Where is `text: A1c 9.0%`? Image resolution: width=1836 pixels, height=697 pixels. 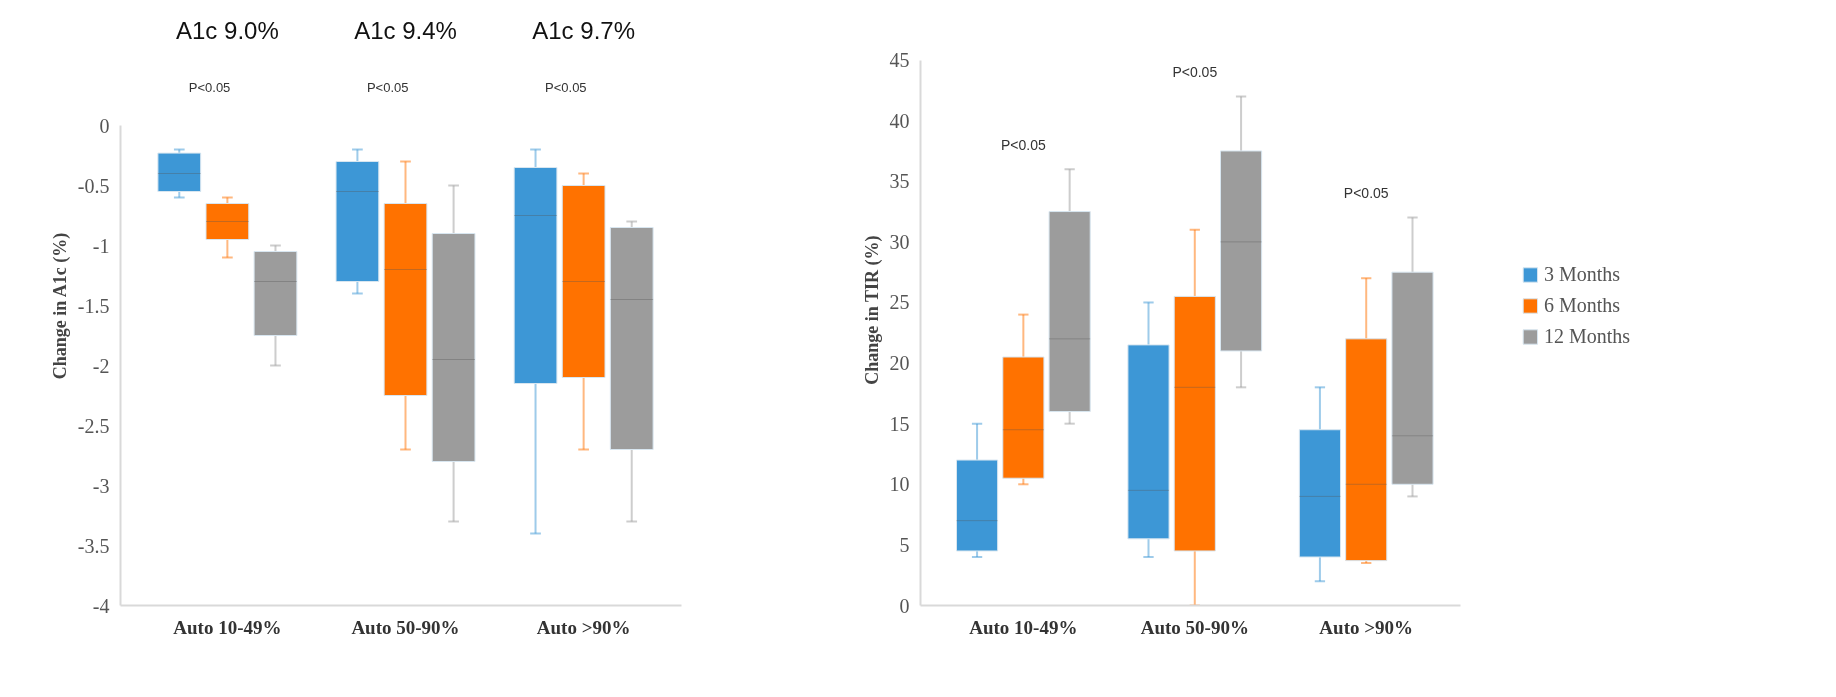
text: A1c 9.0% is located at coordinates (227, 30).